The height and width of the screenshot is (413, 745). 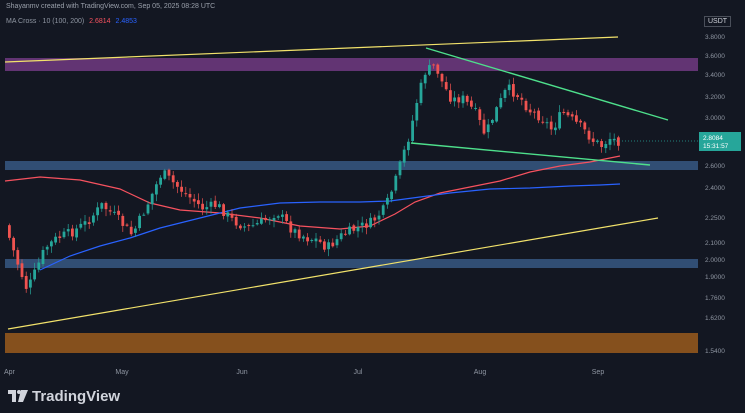 What do you see at coordinates (18, 396) in the screenshot?
I see `tradingview-logo-icon` at bounding box center [18, 396].